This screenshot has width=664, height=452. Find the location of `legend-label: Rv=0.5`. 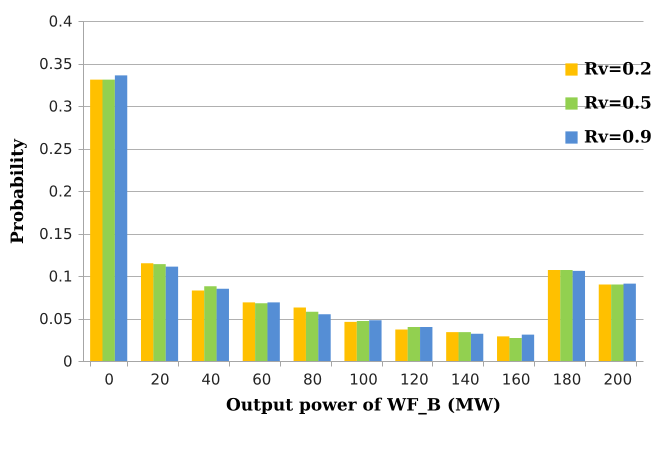

legend-label: Rv=0.5 is located at coordinates (618, 104).